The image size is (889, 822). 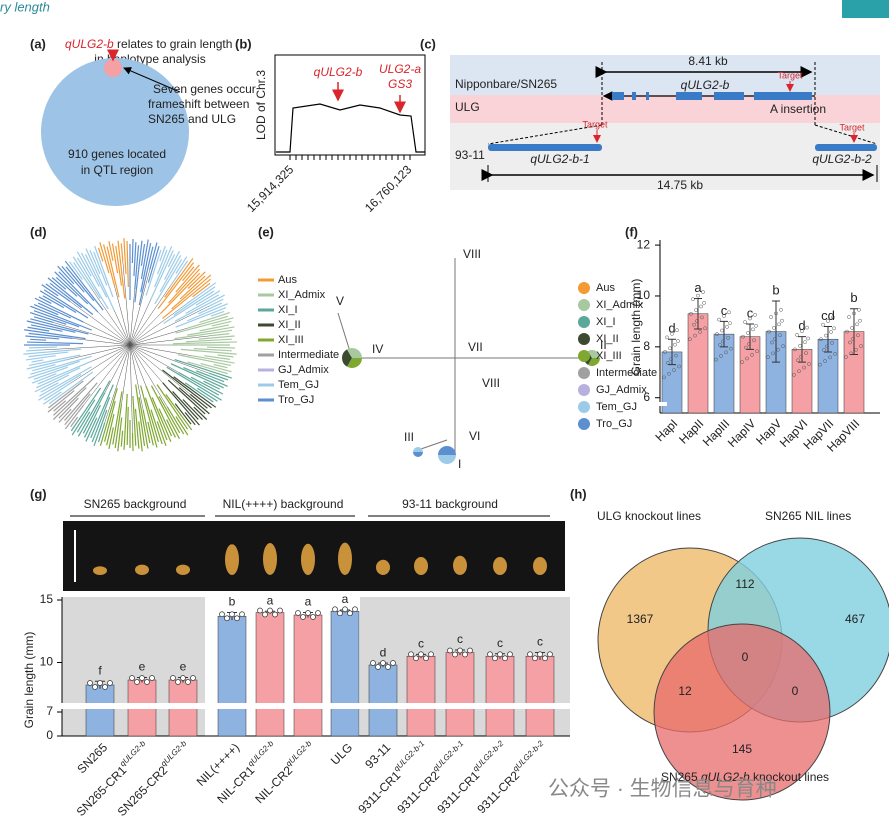 What do you see at coordinates (594, 354) in the screenshot?
I see `node-slice` at bounding box center [594, 354].